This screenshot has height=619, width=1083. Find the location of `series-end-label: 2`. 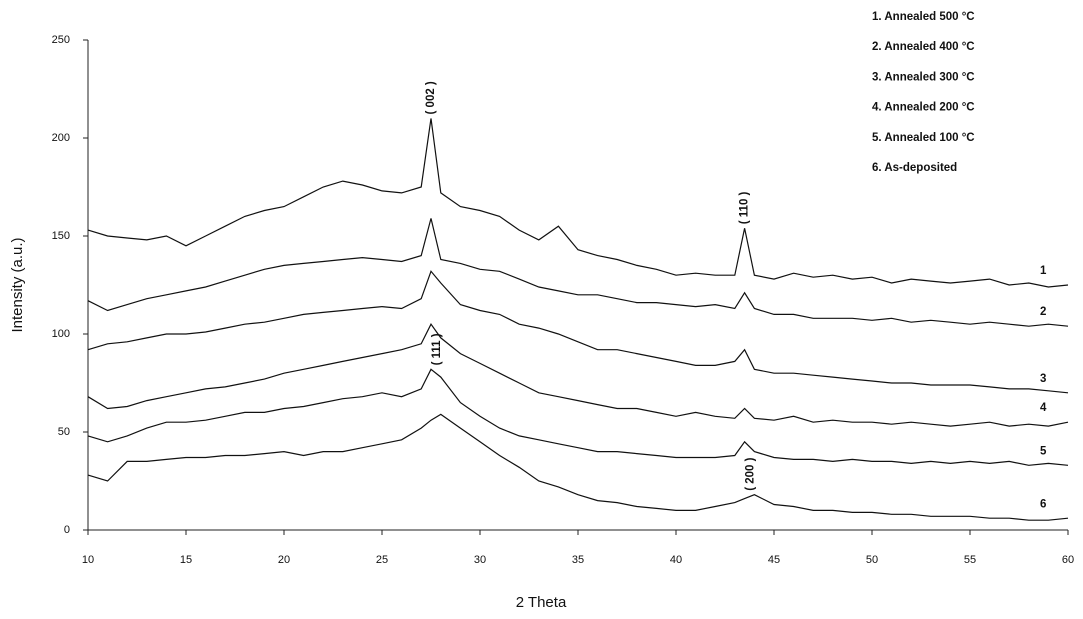

series-end-label: 2 is located at coordinates (1043, 312).